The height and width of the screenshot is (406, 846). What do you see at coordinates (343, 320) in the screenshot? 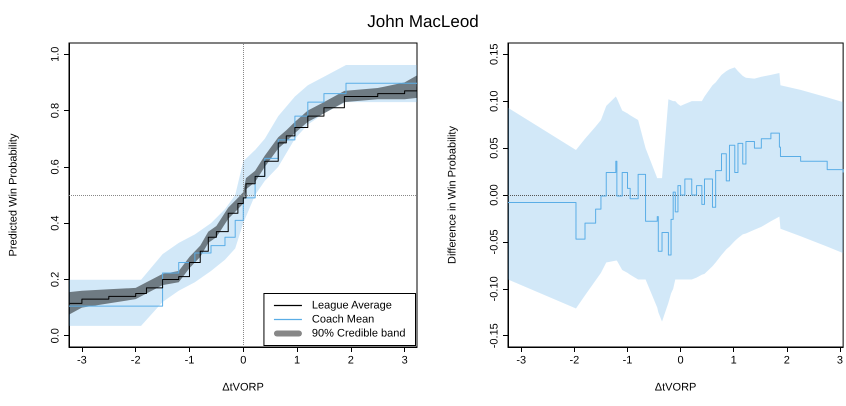
I see `legend-label: Coach Mean` at bounding box center [343, 320].